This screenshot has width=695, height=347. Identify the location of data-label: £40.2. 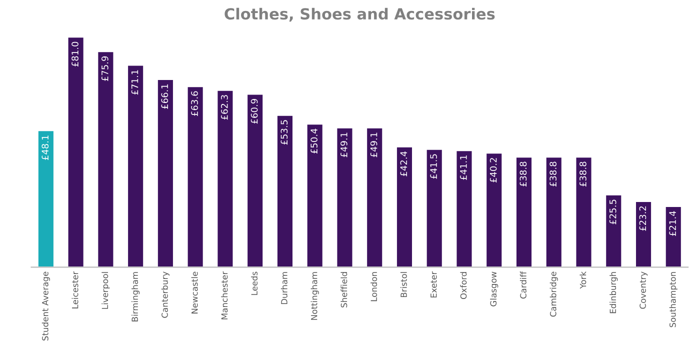
(493, 170).